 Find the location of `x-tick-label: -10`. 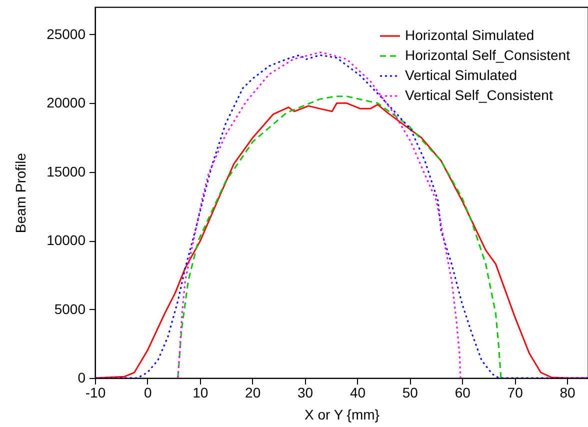

x-tick-label: -10 is located at coordinates (95, 392).